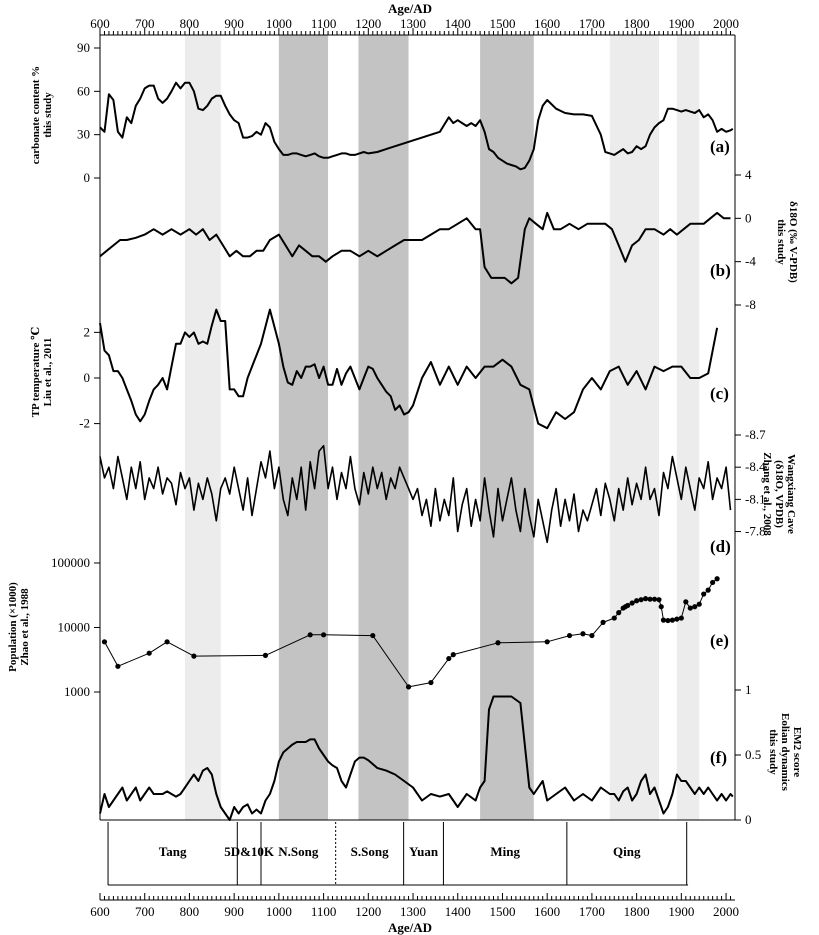  I want to click on panel-c: -2 0 2 TP temperature ℃ Liu et al., 2011 (c), so click(379, 369).